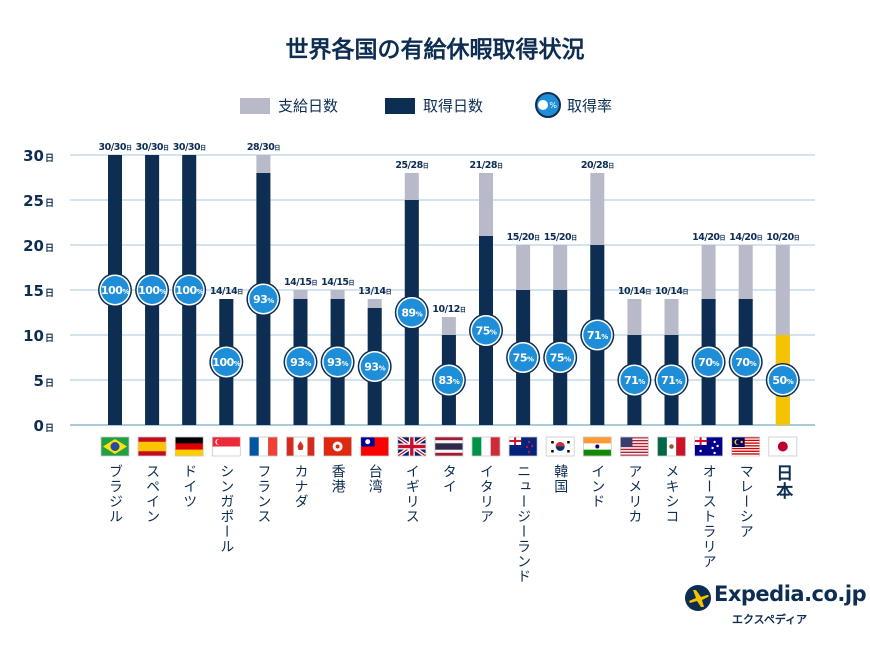 This screenshot has height=645, width=870. What do you see at coordinates (400, 105) in the screenshot?
I see `legend-swatch-taken` at bounding box center [400, 105].